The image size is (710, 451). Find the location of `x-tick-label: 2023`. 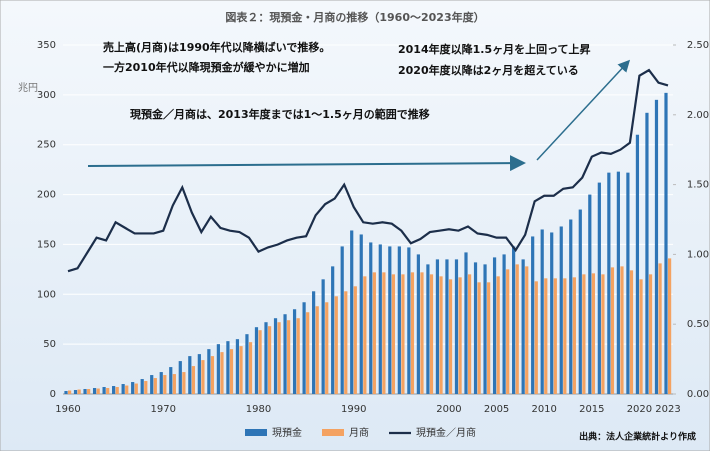

x-tick-label: 2023 is located at coordinates (667, 409).